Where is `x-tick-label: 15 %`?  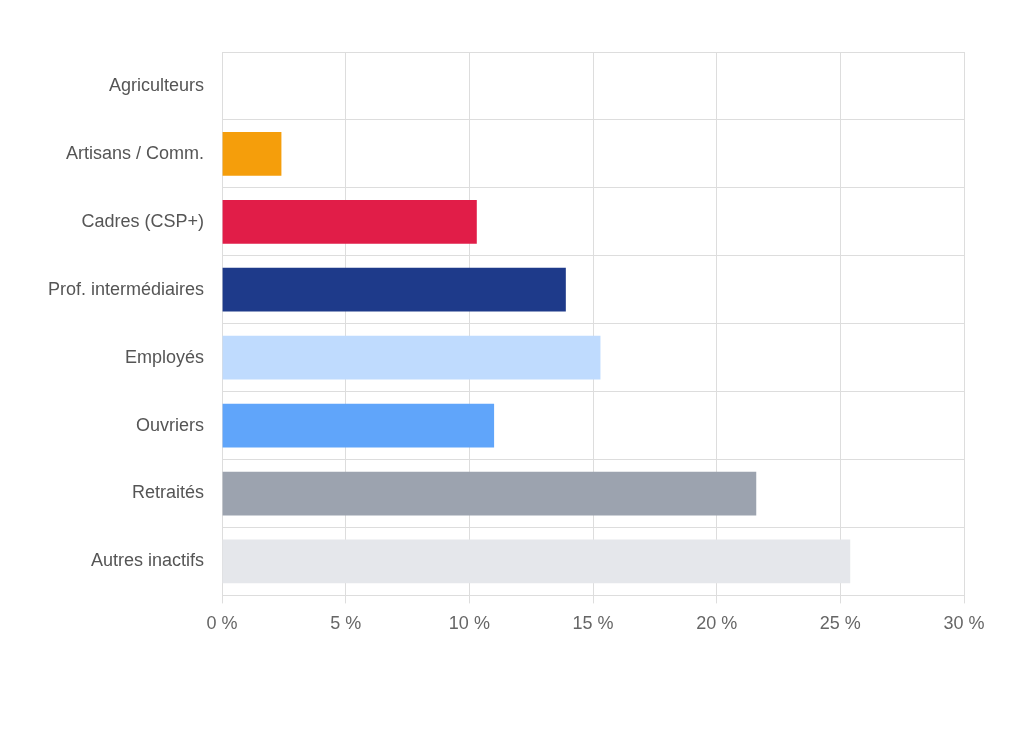 x-tick-label: 15 % is located at coordinates (593, 623).